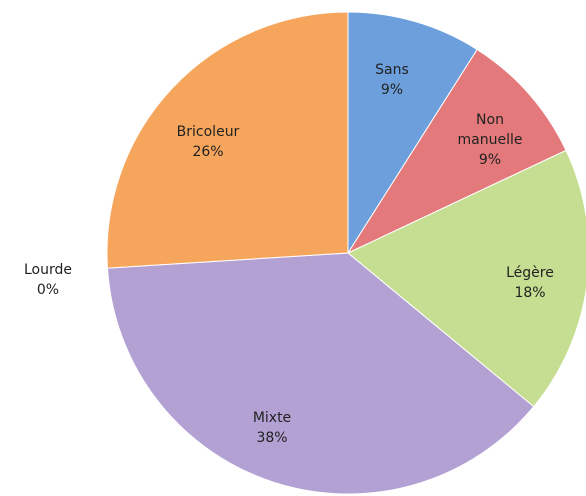 This screenshot has height=496, width=586. What do you see at coordinates (392, 80) in the screenshot?
I see `slice-label: Sans 9%` at bounding box center [392, 80].